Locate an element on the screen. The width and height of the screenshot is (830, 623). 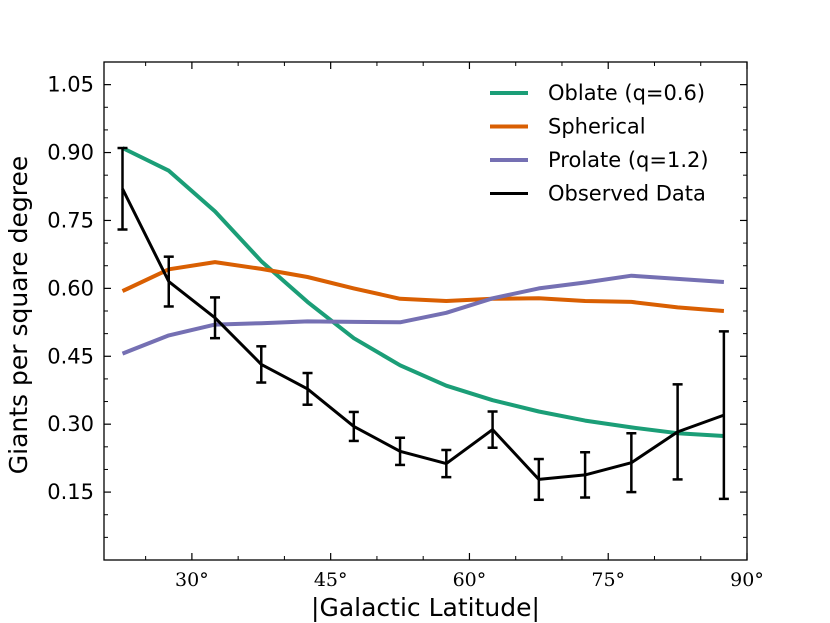
x-tick-label: 30° is located at coordinates (192, 580).